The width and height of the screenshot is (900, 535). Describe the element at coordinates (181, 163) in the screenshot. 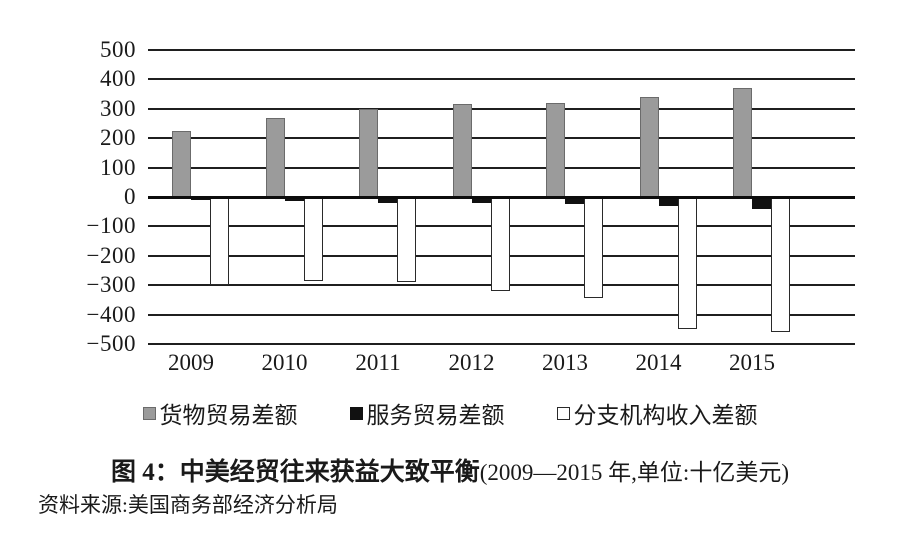

I see `bar-货物贸易差额-2009` at that location.